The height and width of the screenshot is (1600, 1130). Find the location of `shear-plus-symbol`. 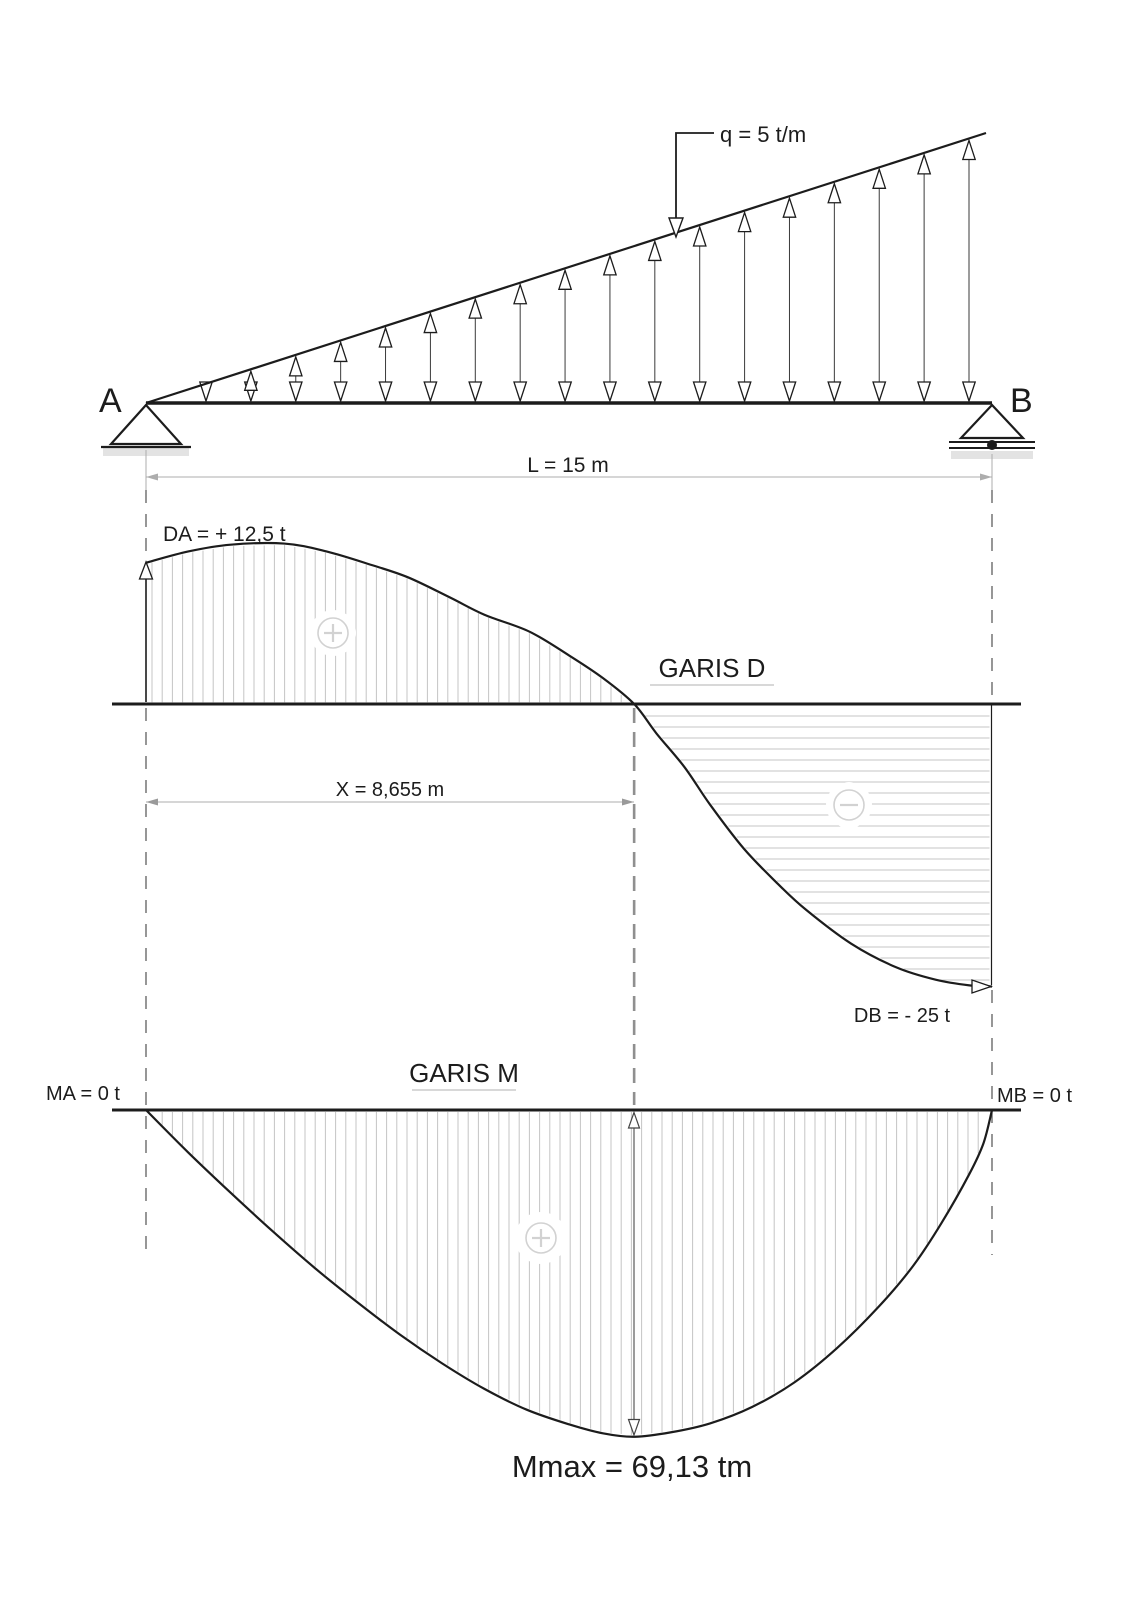

shear-plus-symbol is located at coordinates (333, 633).